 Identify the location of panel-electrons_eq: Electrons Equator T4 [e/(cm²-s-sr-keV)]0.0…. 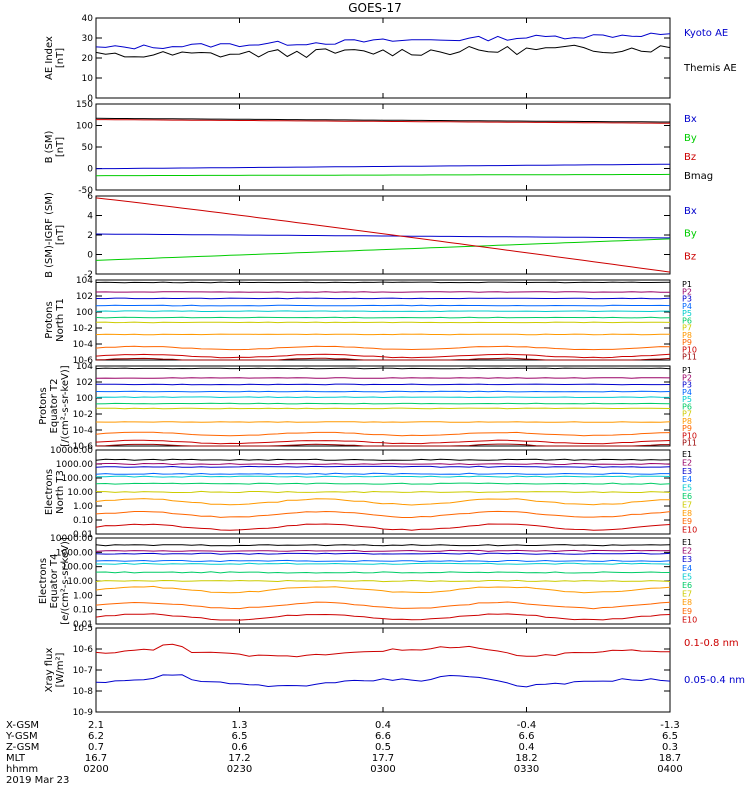
(367, 582).